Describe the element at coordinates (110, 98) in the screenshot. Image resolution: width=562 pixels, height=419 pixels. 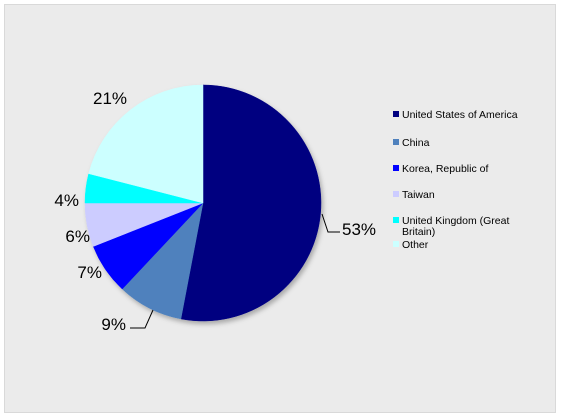
I see `data-label-other: 21%` at that location.